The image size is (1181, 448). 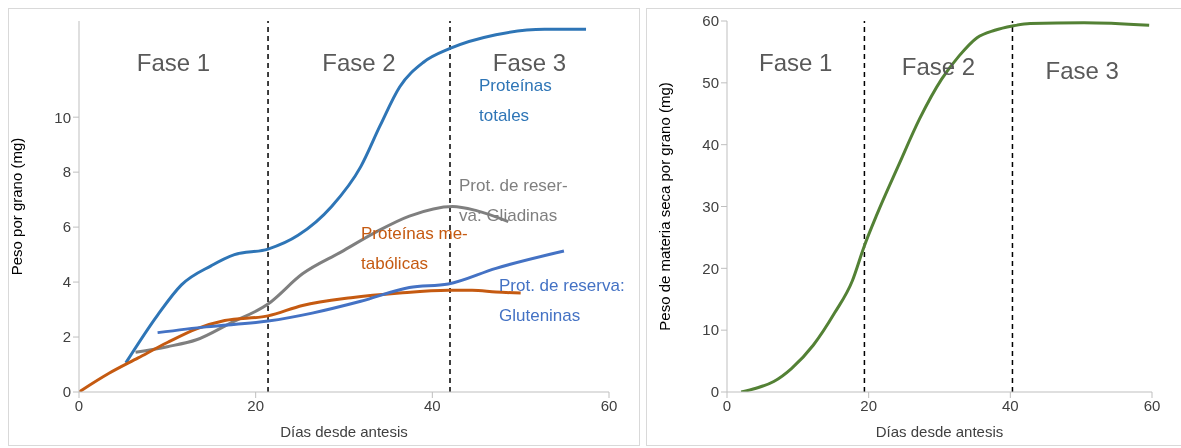 I want to click on text: Proteínas totales, so click(x=515, y=101).